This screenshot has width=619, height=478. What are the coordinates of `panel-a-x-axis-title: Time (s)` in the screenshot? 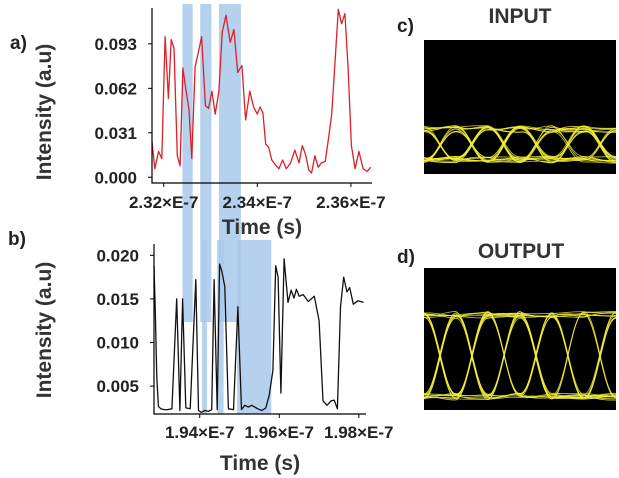 It's located at (262, 227).